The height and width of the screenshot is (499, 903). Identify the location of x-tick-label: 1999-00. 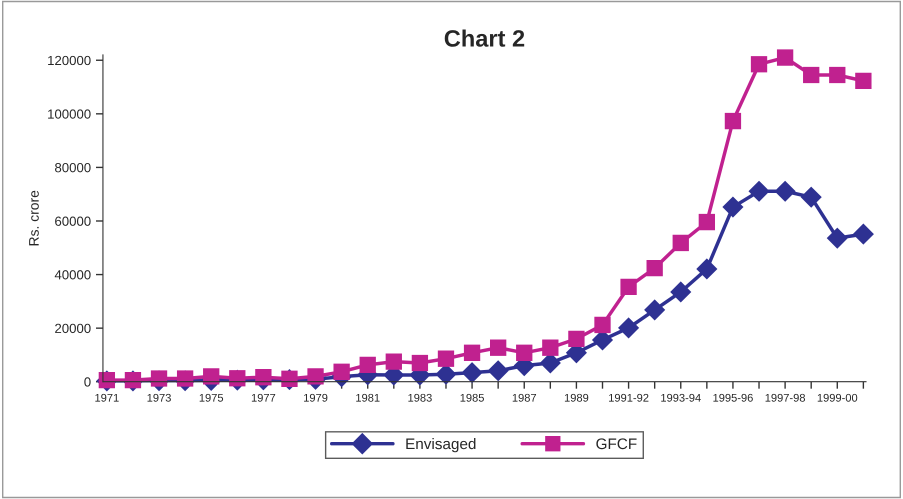
(838, 398).